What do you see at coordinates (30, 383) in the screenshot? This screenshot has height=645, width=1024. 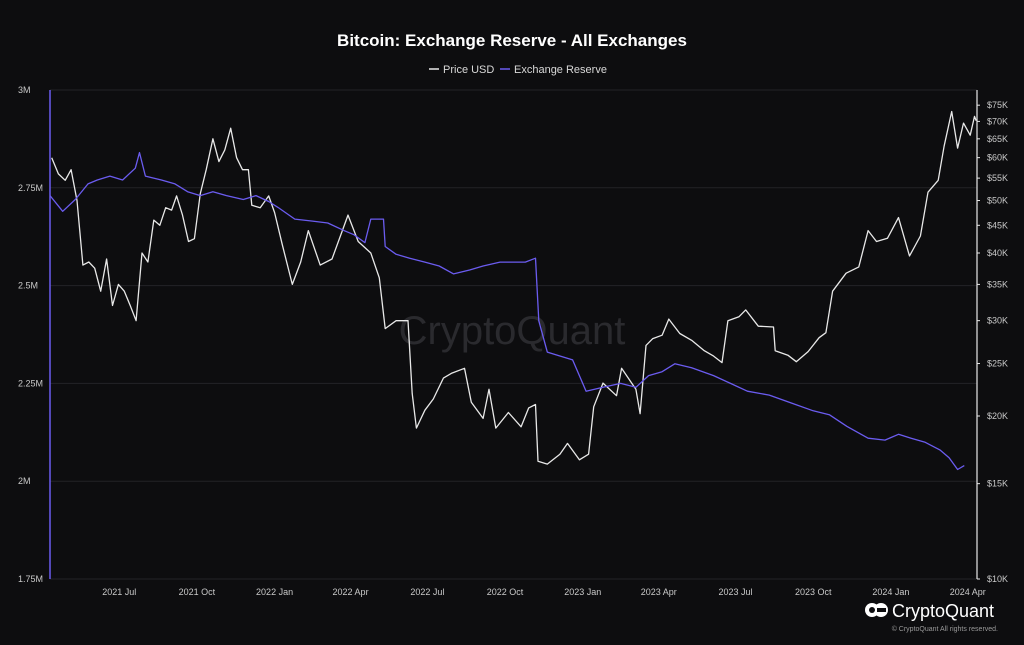 I see `y-left-tick-label: 2.25M` at bounding box center [30, 383].